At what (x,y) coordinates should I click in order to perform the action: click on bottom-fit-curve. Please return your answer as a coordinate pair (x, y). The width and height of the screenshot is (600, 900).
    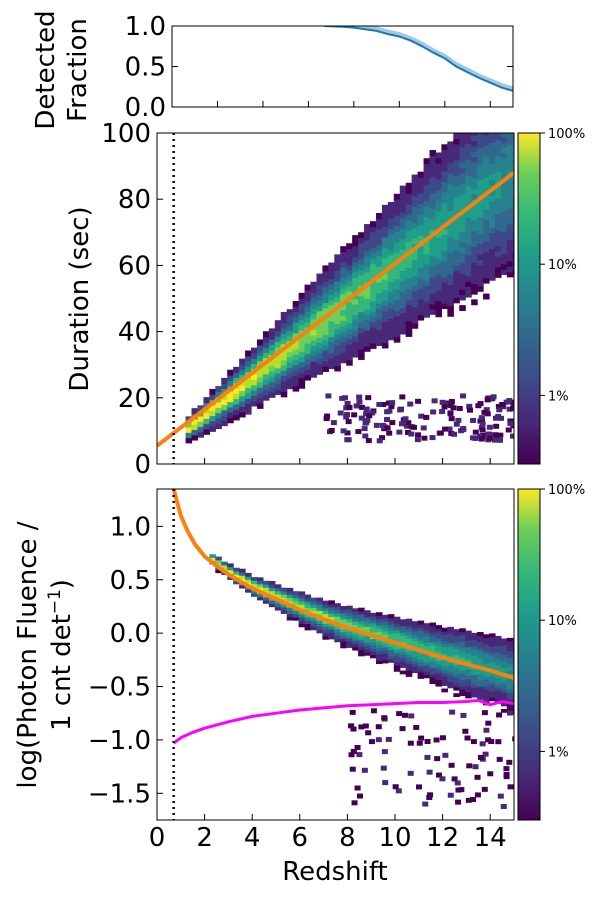
    Looking at the image, I should click on (342, 584).